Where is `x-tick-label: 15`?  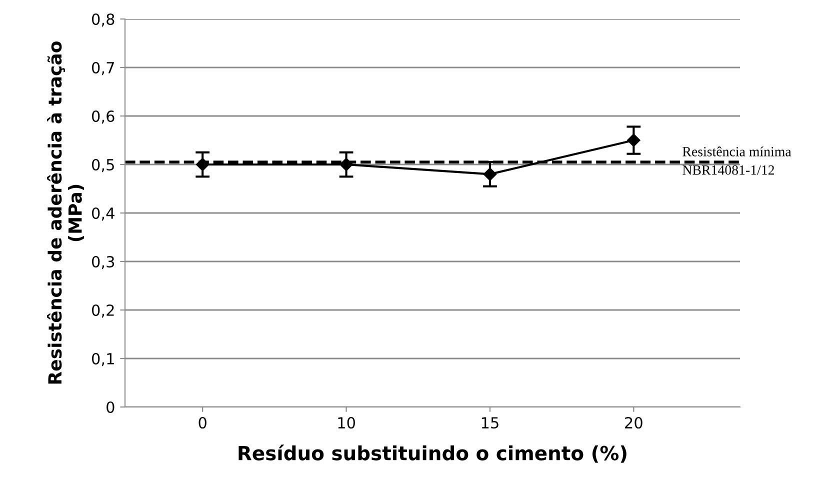
x-tick-label: 15 is located at coordinates (490, 423).